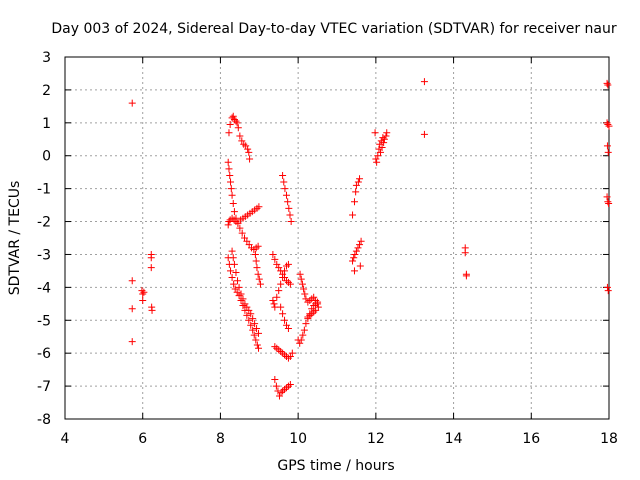 This screenshot has width=640, height=480. I want to click on y-tick-label: -3, so click(44, 255).